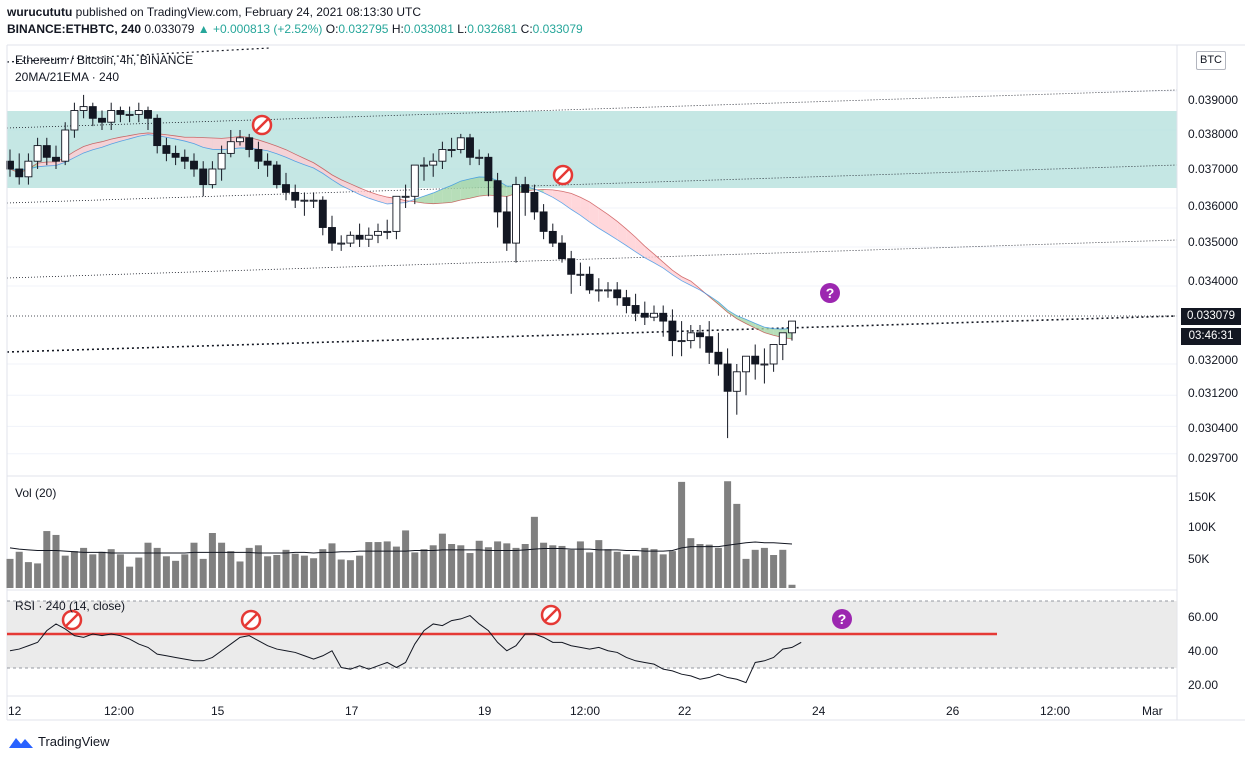 This screenshot has height=761, width=1252. I want to click on volume-axis: 150K 100K 50K, so click(1202, 528).